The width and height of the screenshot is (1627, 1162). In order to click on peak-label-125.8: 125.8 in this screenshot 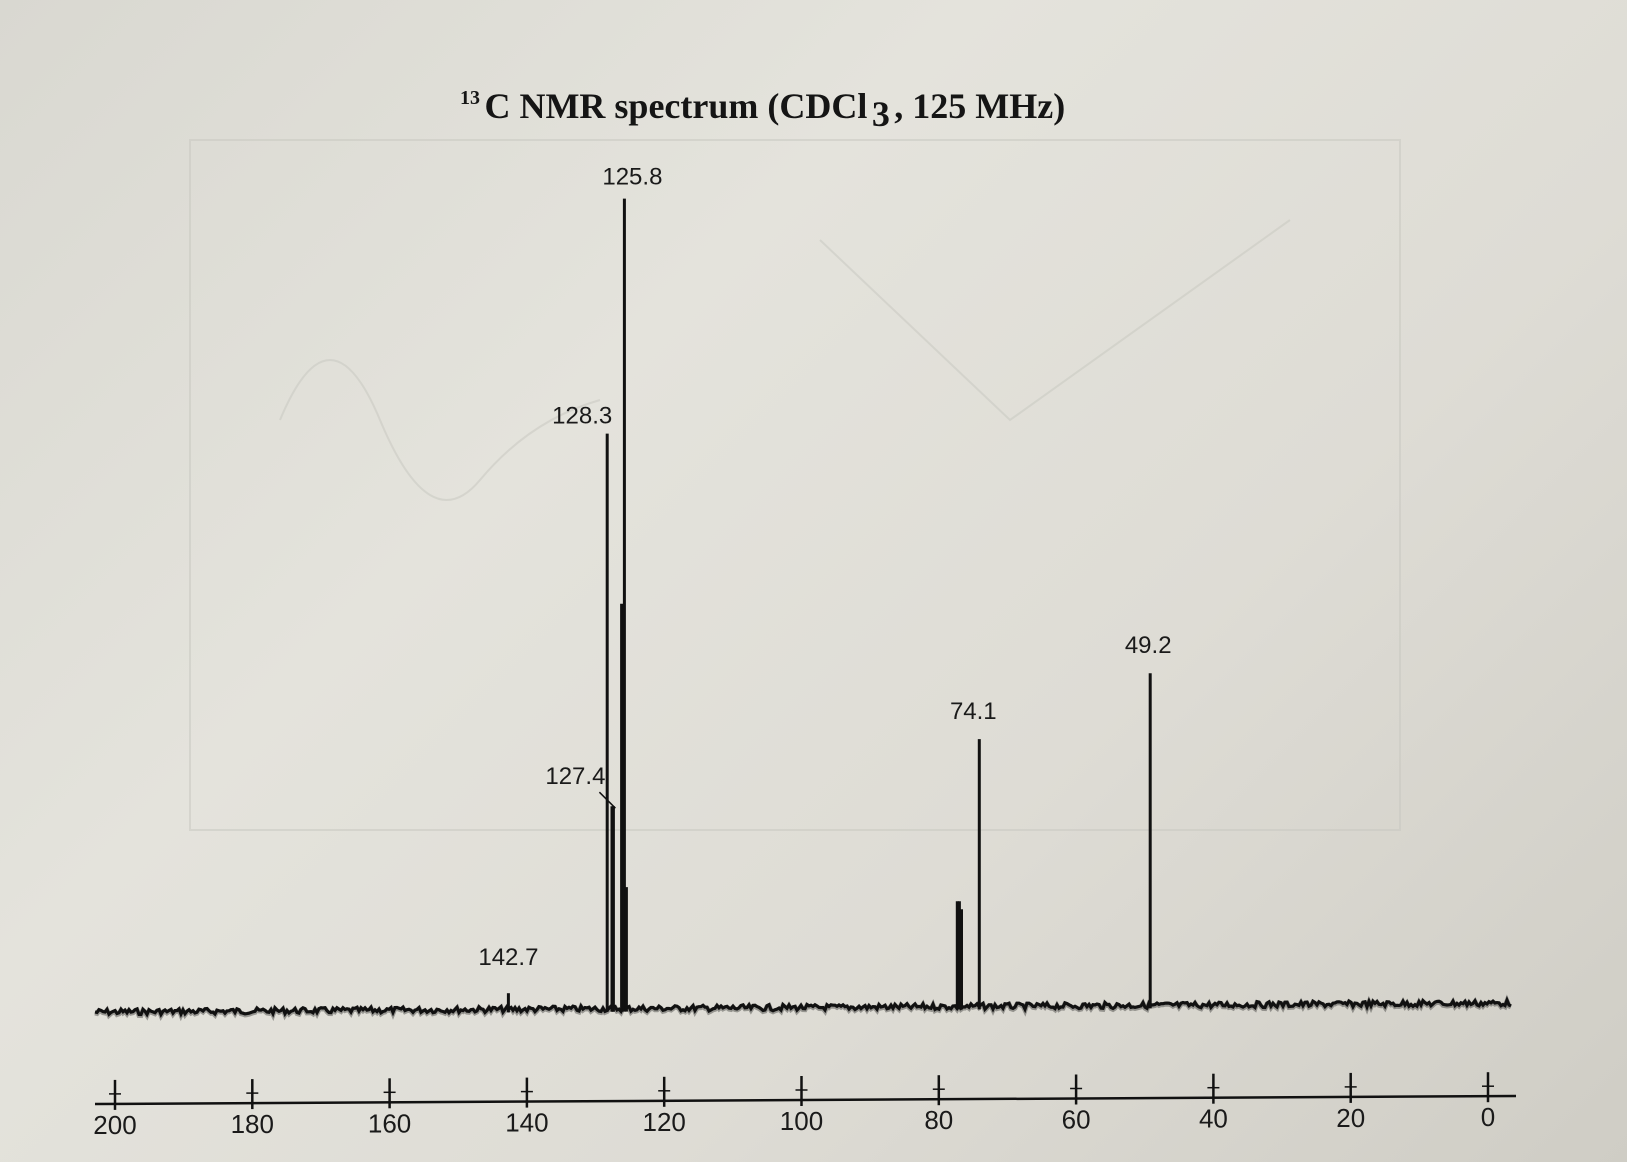, I will do `click(632, 177)`.